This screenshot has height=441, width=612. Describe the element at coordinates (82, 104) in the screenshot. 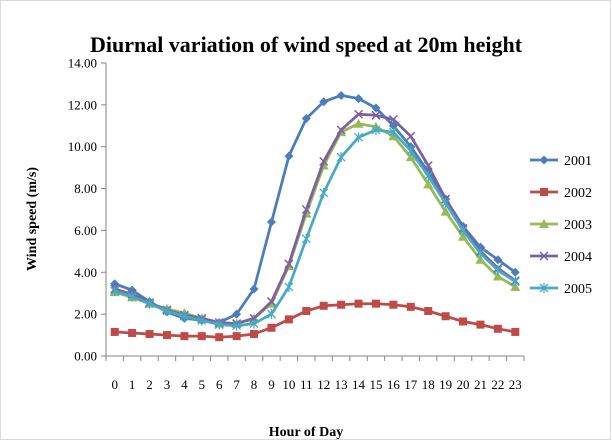

I see `y-tick-label: 12.00` at that location.